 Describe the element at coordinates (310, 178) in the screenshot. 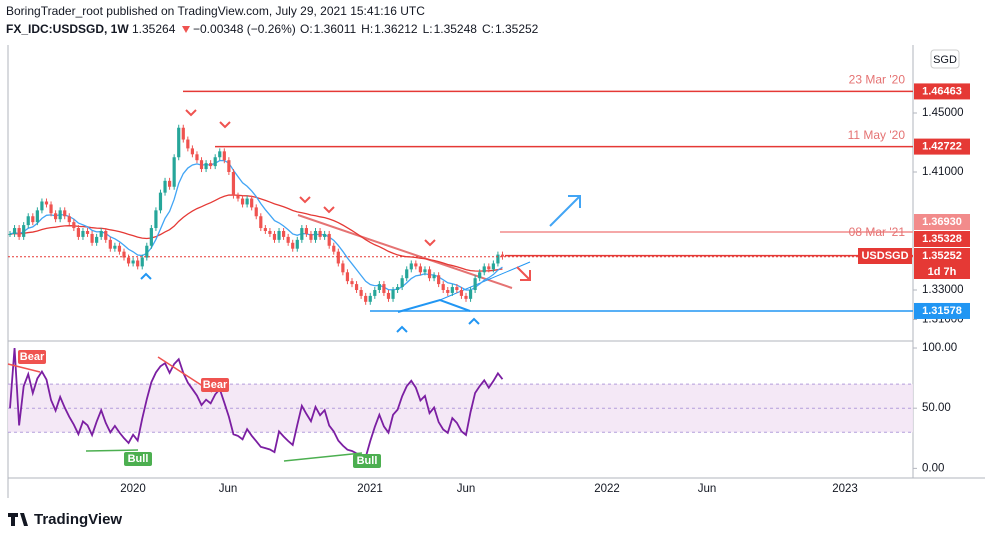

I see `bear-markers` at that location.